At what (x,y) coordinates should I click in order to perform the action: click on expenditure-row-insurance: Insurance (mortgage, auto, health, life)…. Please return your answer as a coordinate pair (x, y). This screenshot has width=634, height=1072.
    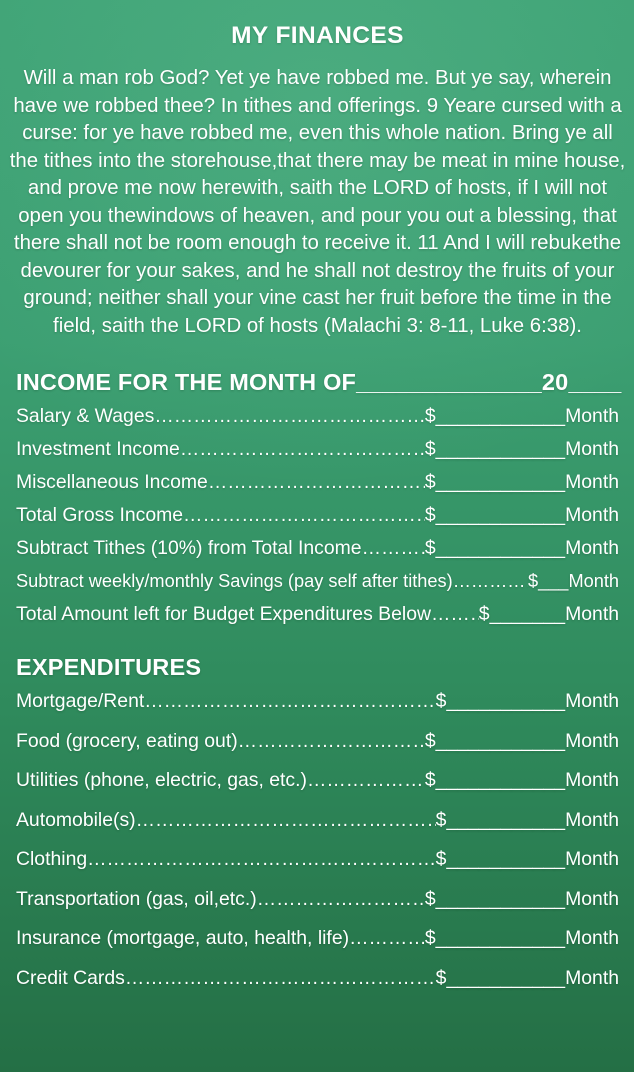
    Looking at the image, I should click on (317, 938).